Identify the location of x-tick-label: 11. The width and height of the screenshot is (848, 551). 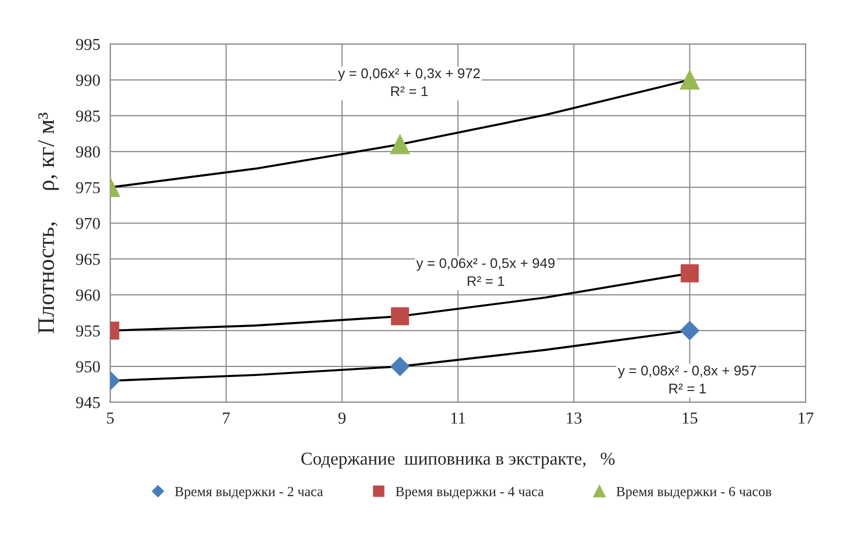
(458, 418).